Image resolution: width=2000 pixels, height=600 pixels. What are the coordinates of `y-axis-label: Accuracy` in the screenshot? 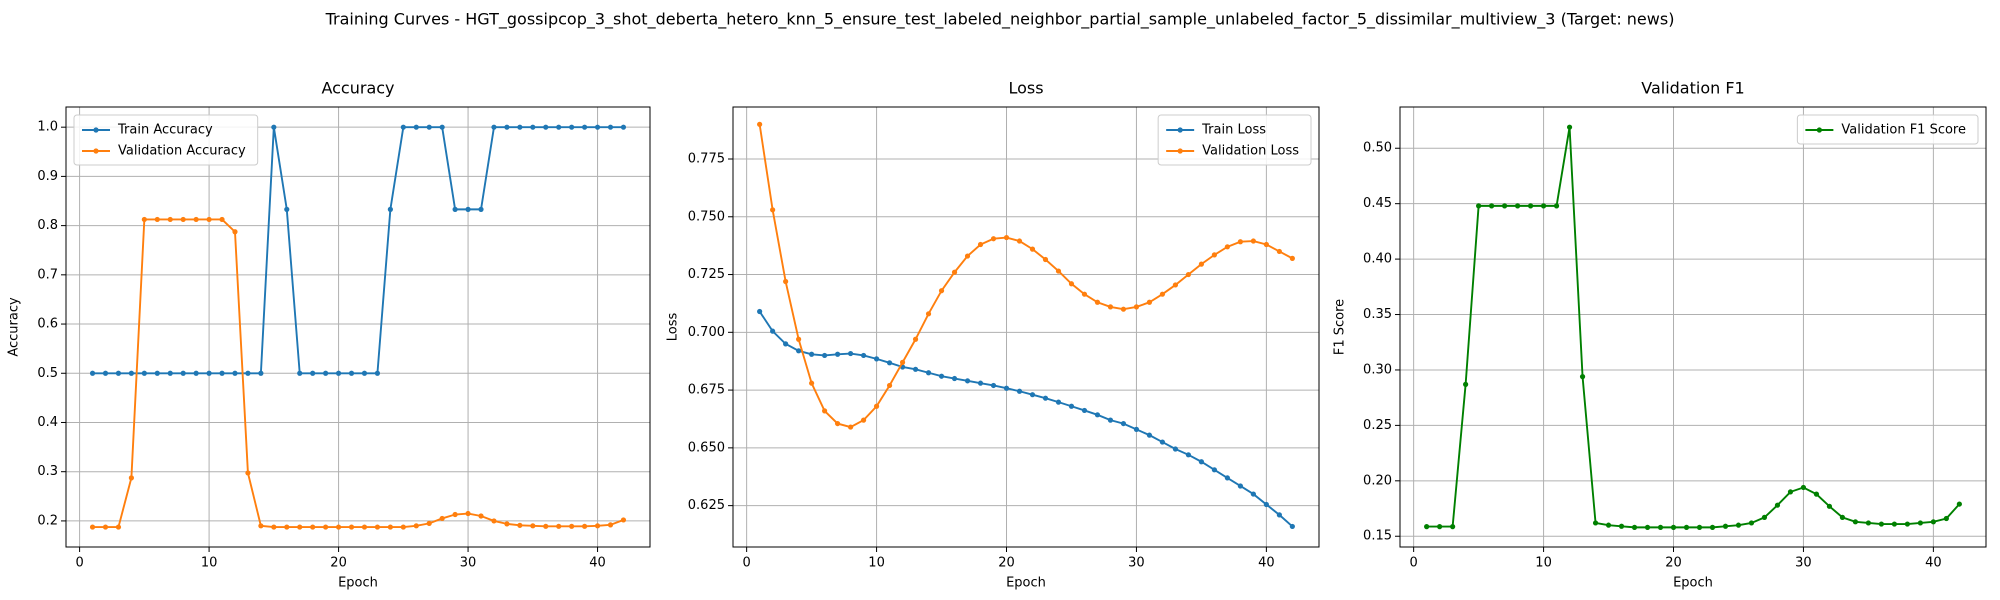 It's located at (14, 327).